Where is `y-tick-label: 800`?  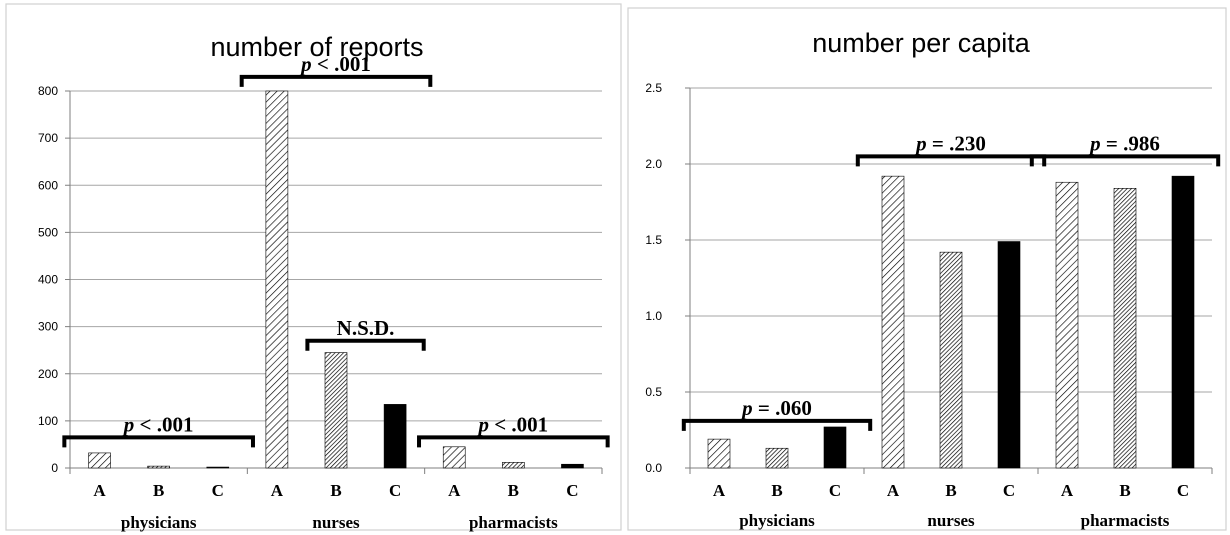
y-tick-label: 800 is located at coordinates (48, 91).